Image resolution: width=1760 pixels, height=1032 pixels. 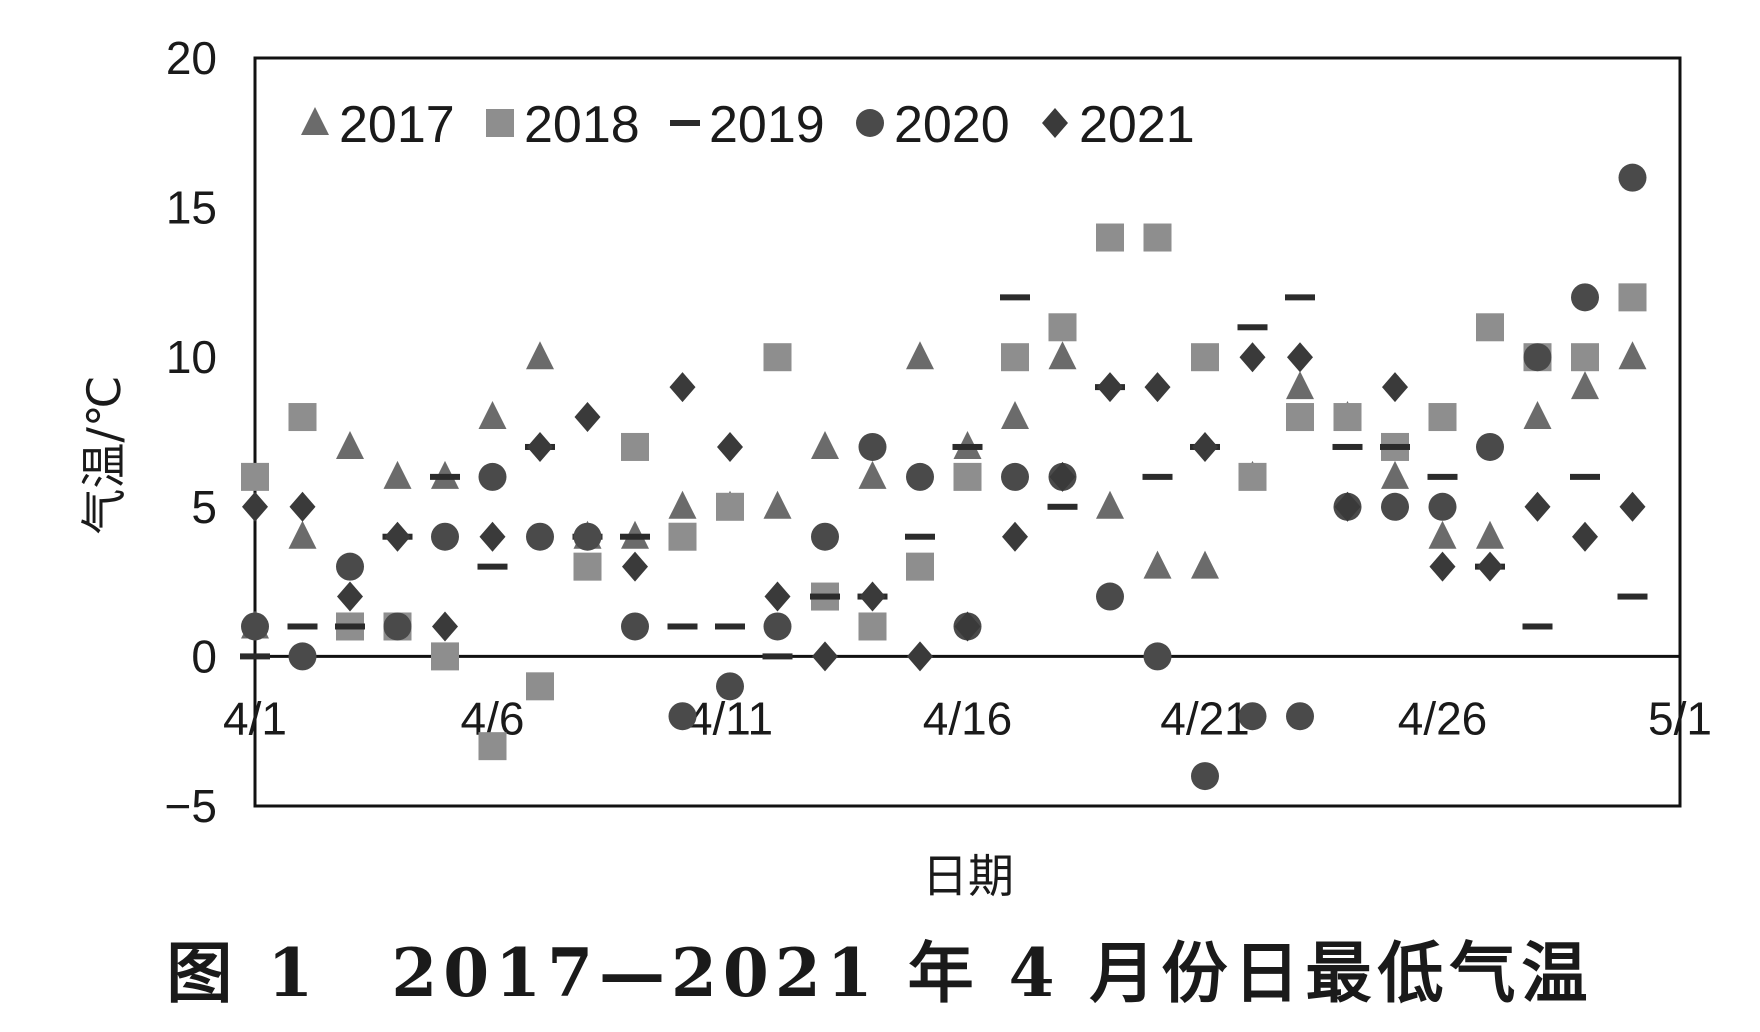 What do you see at coordinates (635, 536) in the screenshot?
I see `point-2019-4/9` at bounding box center [635, 536].